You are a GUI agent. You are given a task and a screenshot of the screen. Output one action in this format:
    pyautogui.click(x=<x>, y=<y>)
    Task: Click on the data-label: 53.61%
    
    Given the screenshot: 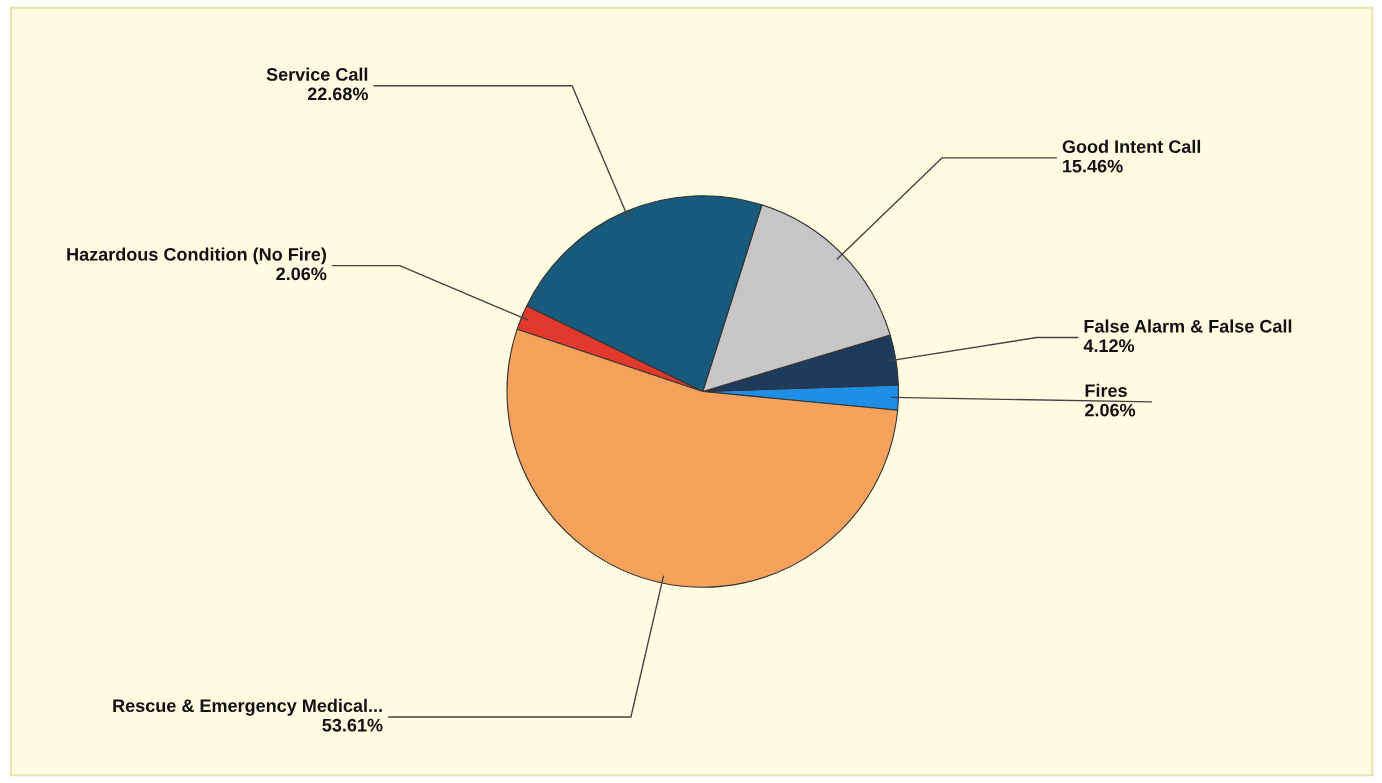 What is the action you would take?
    pyautogui.click(x=352, y=725)
    